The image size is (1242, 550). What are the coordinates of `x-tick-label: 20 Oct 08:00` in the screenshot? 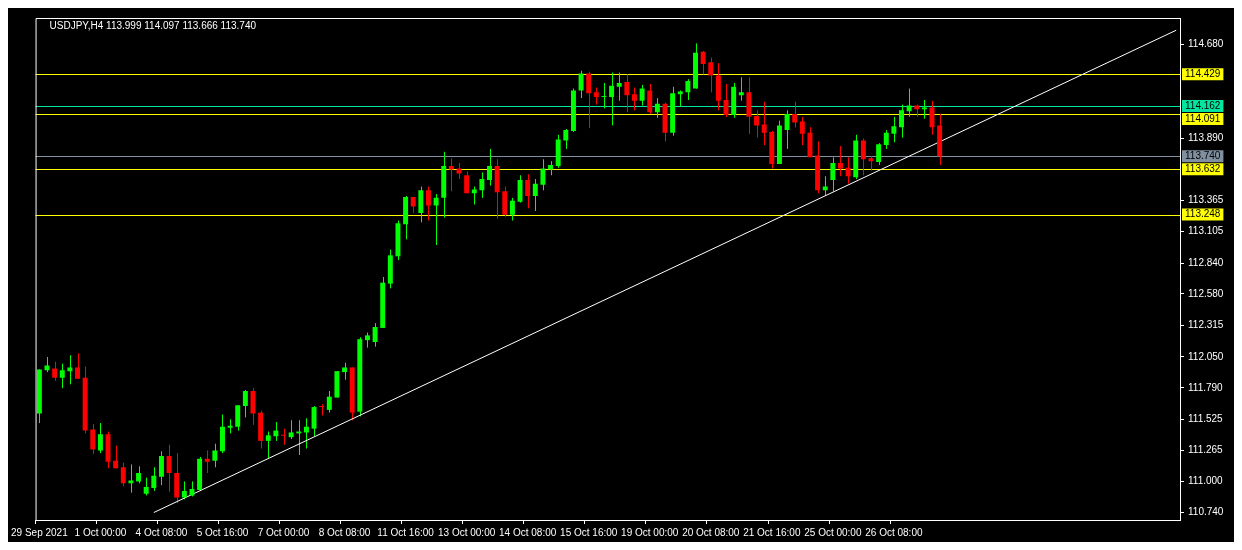 It's located at (711, 532).